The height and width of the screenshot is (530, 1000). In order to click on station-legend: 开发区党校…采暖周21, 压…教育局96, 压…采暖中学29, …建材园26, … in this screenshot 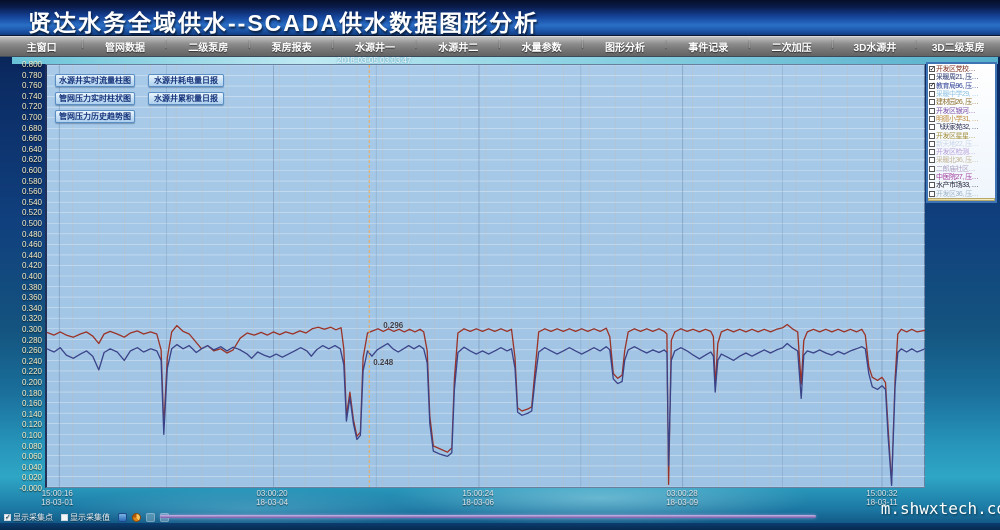, I will do `click(961, 132)`.